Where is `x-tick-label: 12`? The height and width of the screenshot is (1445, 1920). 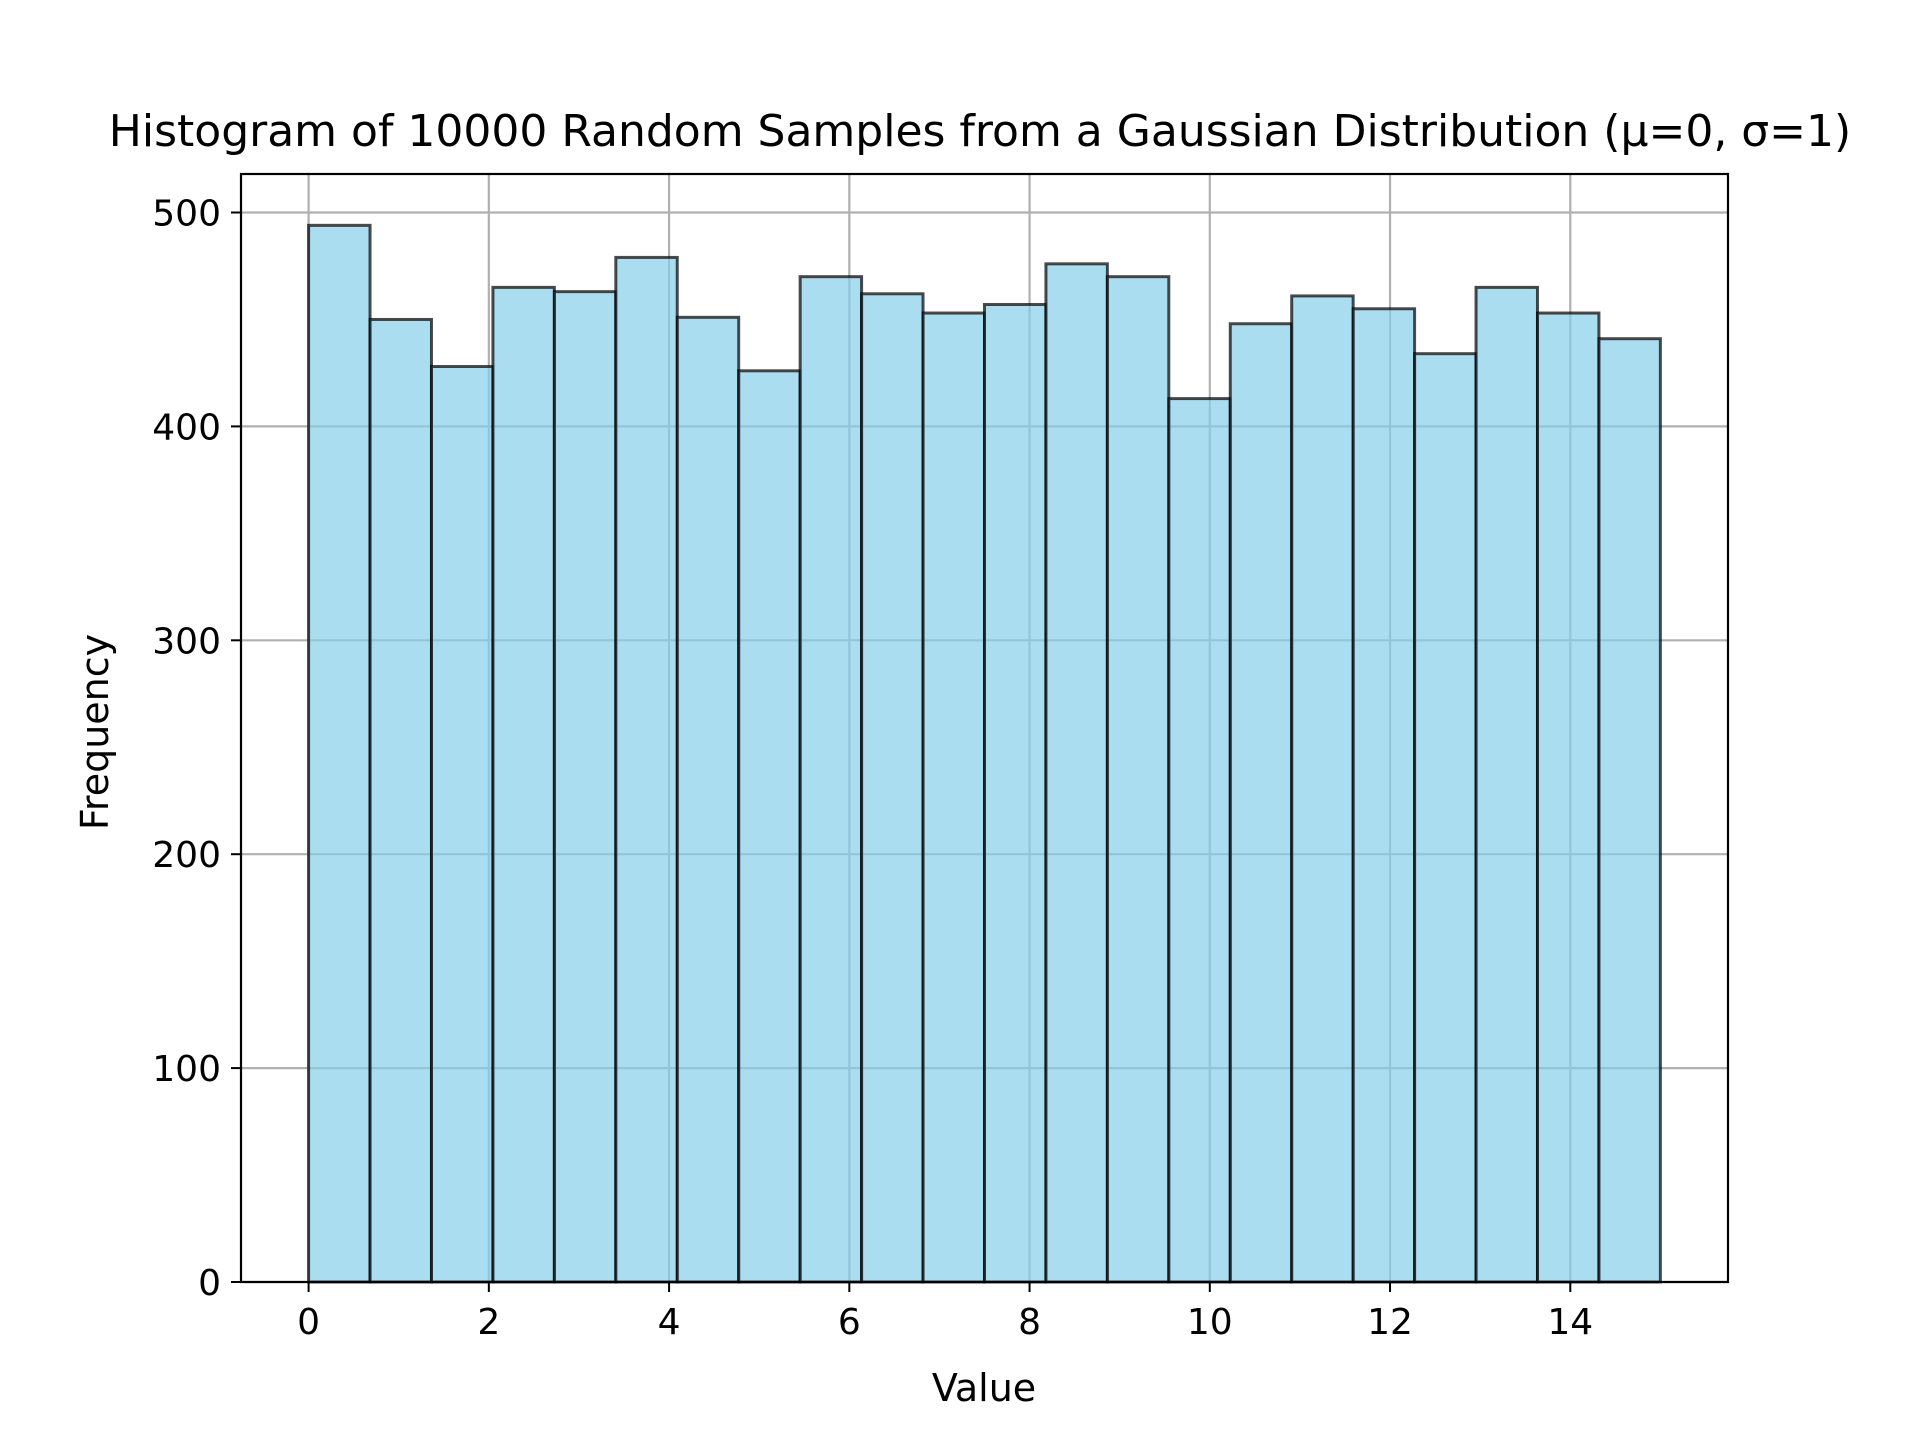
x-tick-label: 12 is located at coordinates (1390, 1322).